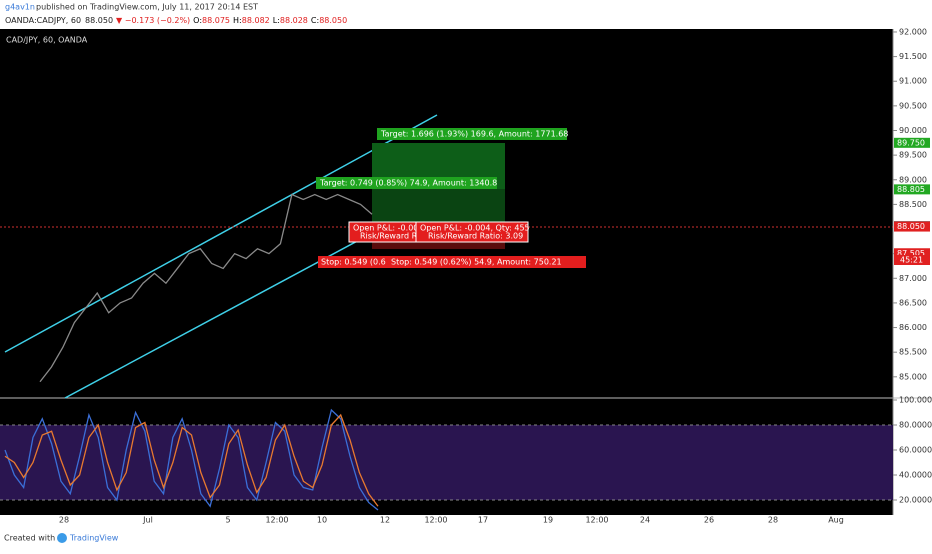 The image size is (932, 554). I want to click on y-tick-label: 60.0000, so click(915, 450).